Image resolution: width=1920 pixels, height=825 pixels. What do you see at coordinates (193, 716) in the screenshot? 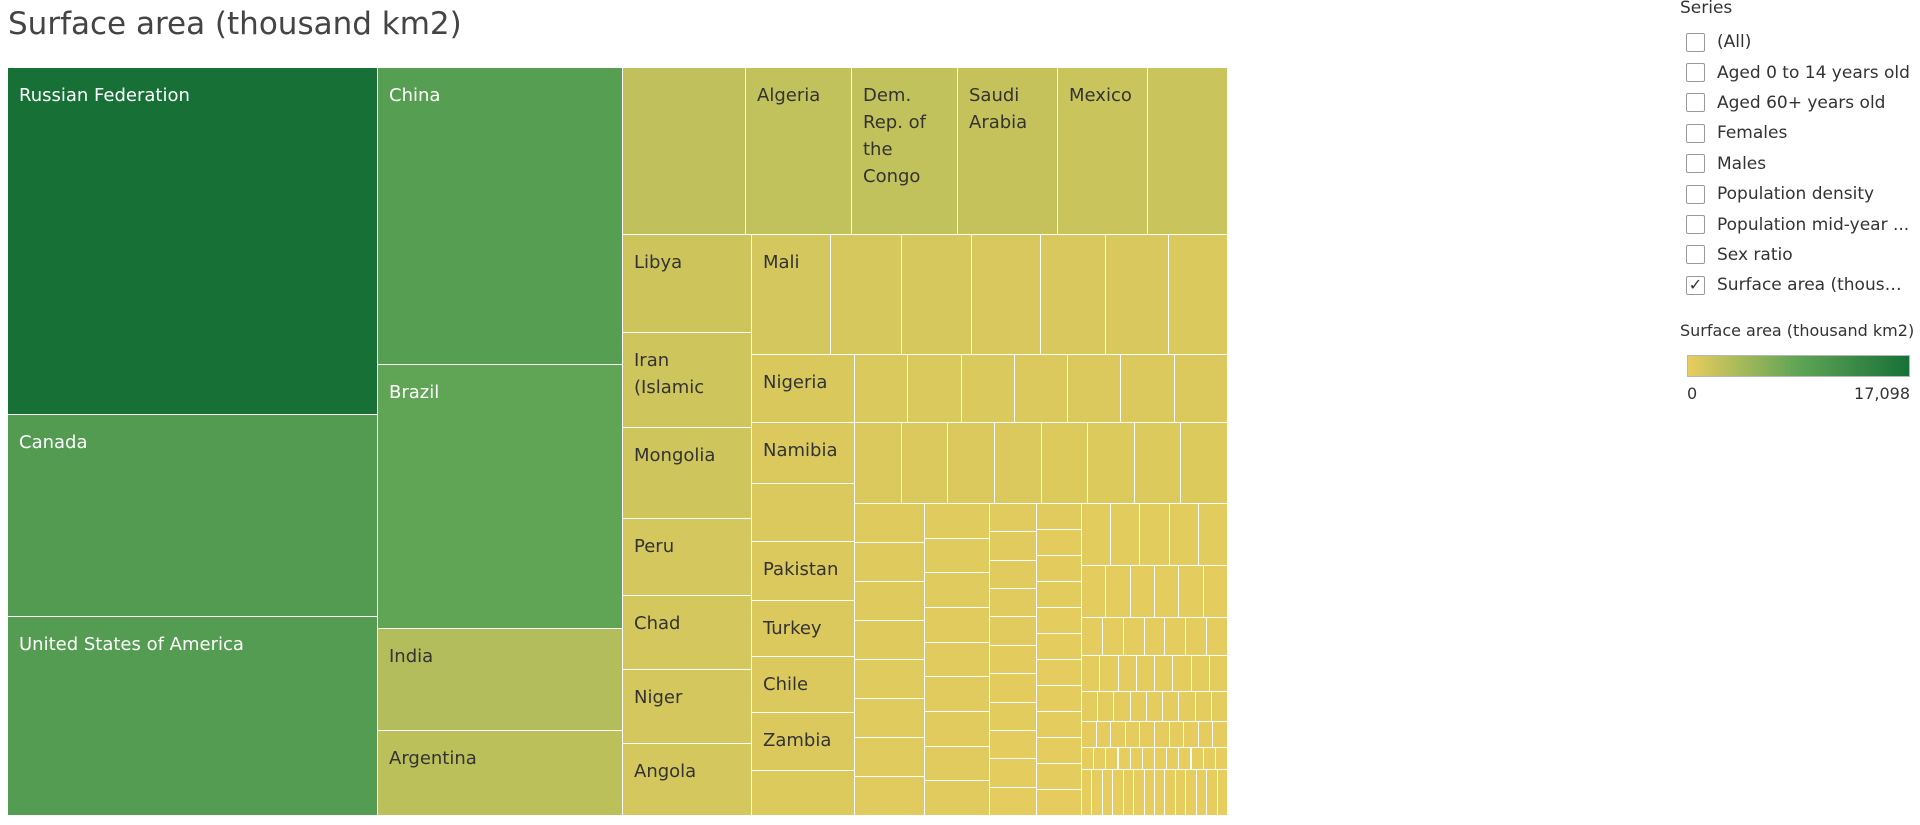
I see `treemap-cell-united-states-of-america: United States of America` at bounding box center [193, 716].